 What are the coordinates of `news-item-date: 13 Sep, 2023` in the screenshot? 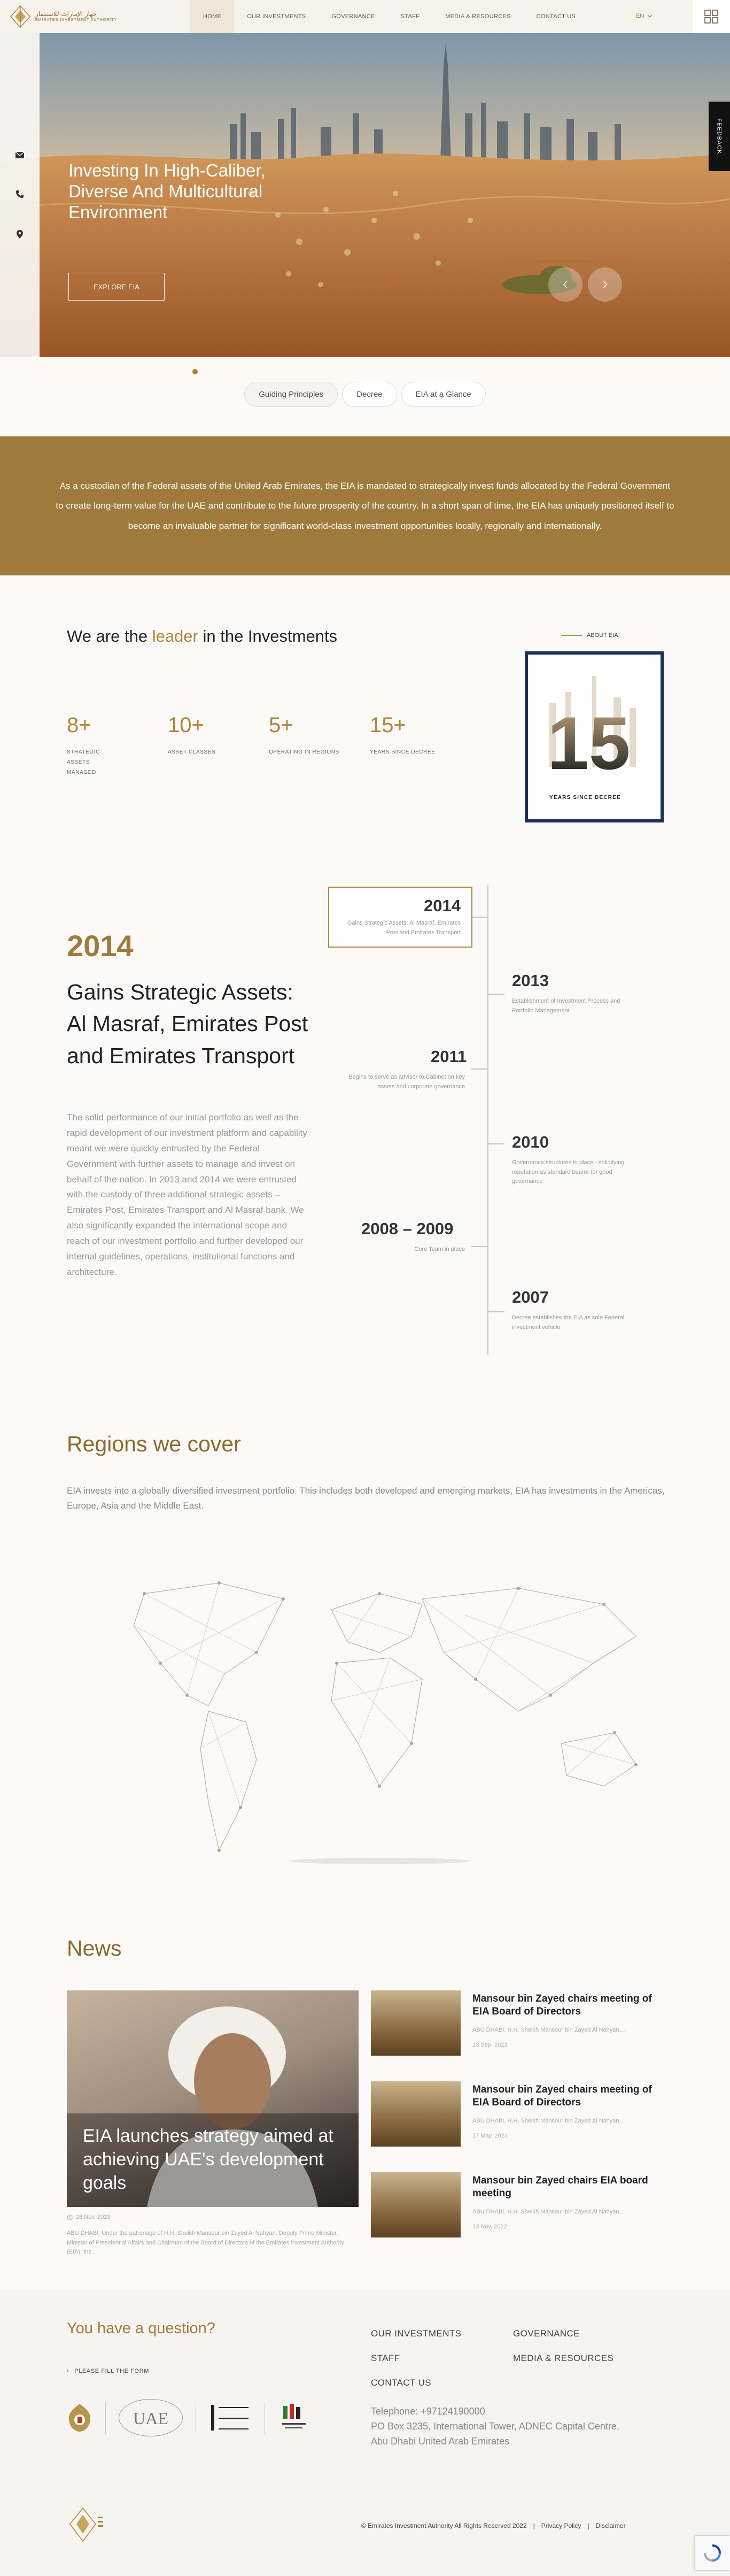 It's located at (490, 2045).